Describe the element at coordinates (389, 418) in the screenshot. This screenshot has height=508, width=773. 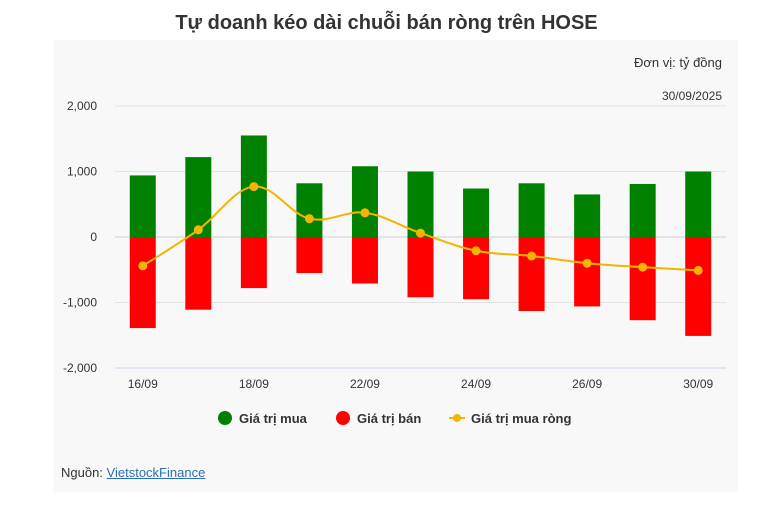
I see `legend-label: Giá trị bán` at that location.